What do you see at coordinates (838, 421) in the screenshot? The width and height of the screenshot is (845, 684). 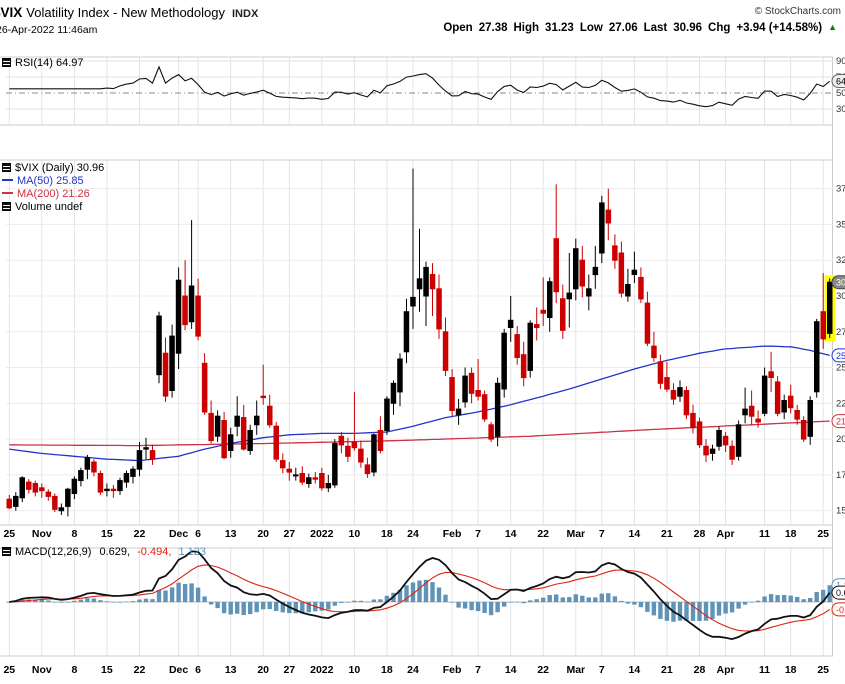 I see `ma200-tag` at bounding box center [838, 421].